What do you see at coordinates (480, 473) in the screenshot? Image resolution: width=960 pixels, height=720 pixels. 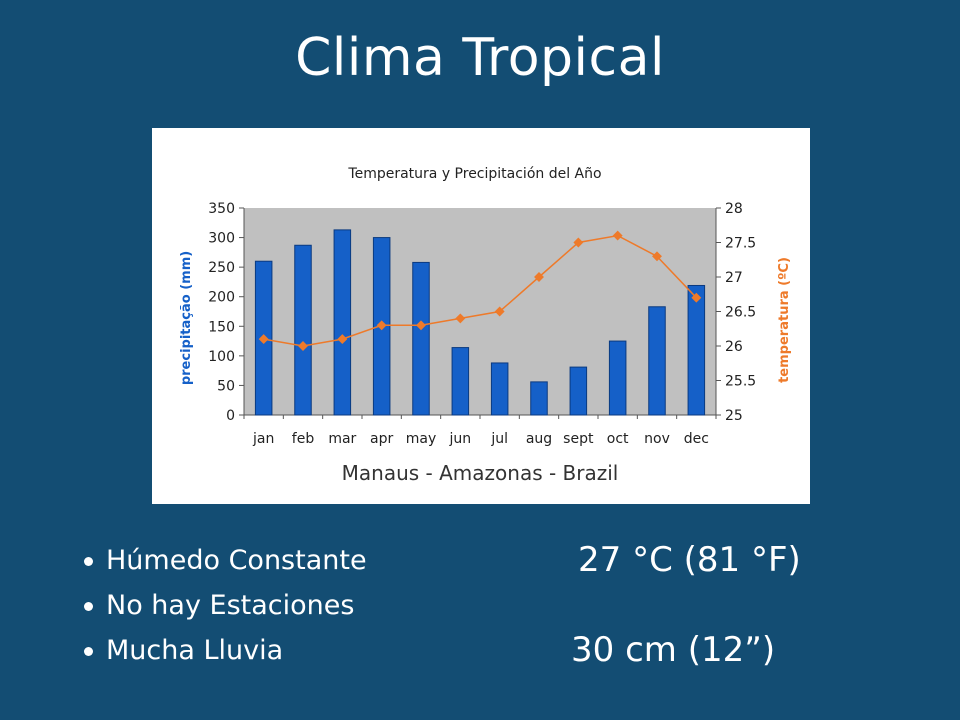 I see `chart-subtitle: Manaus - Amazonas - Brazil` at bounding box center [480, 473].